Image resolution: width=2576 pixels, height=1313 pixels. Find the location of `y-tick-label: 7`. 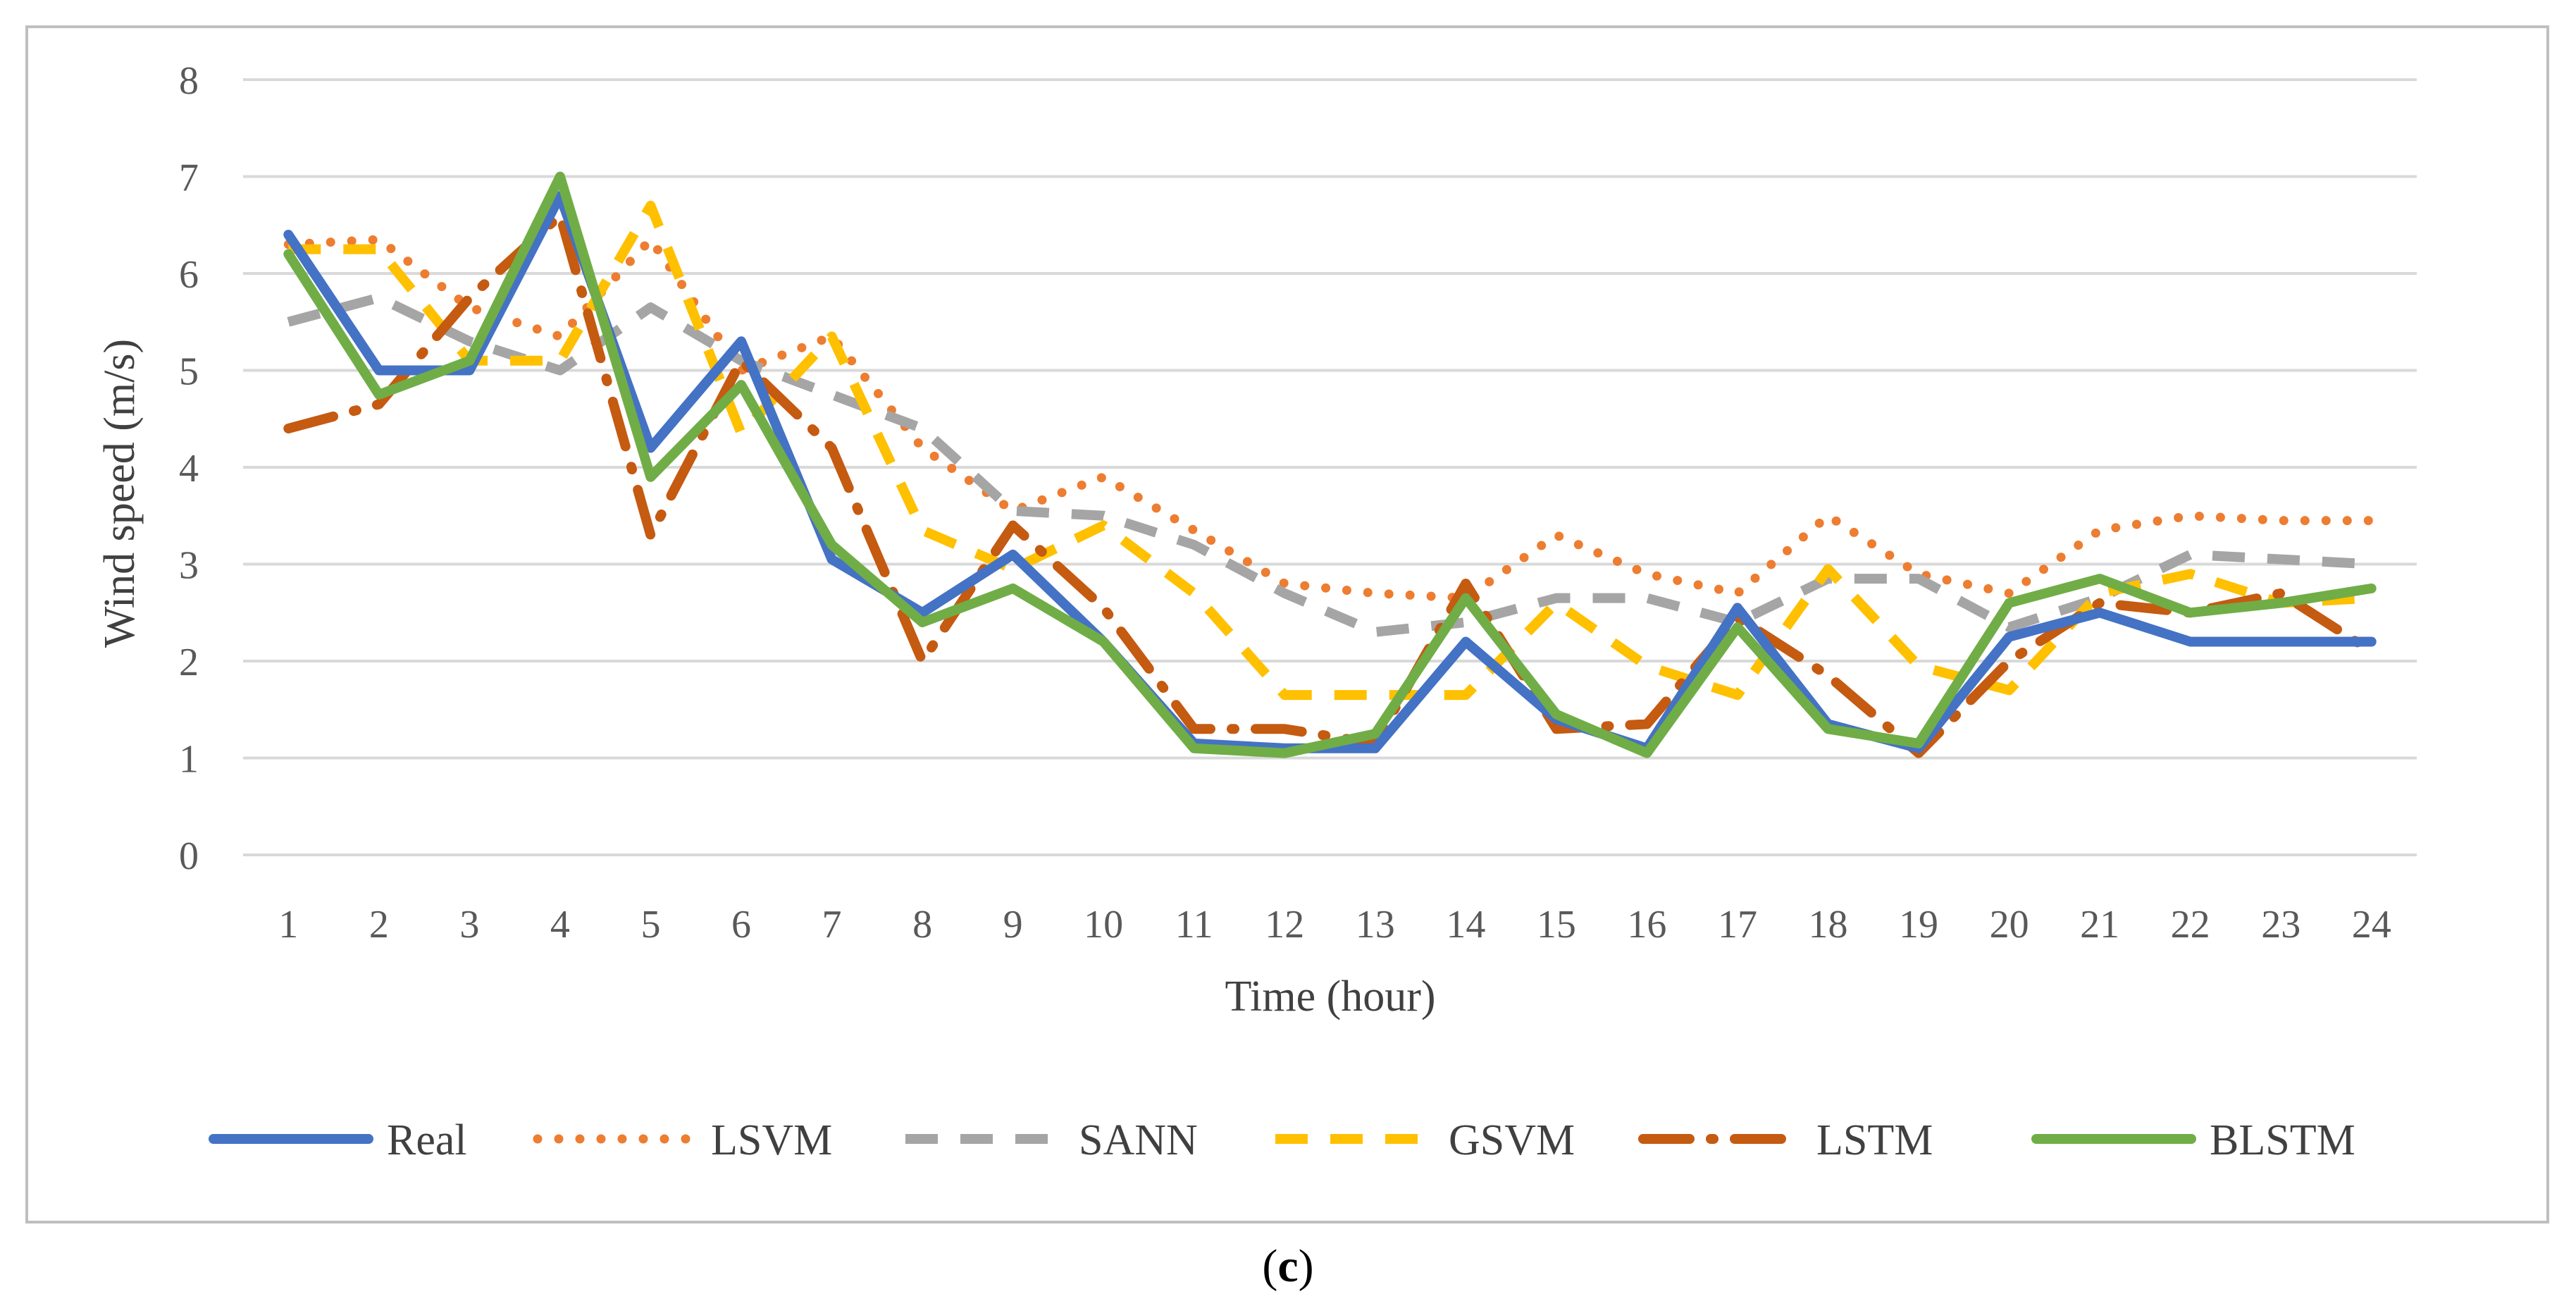

y-tick-label: 7 is located at coordinates (189, 178).